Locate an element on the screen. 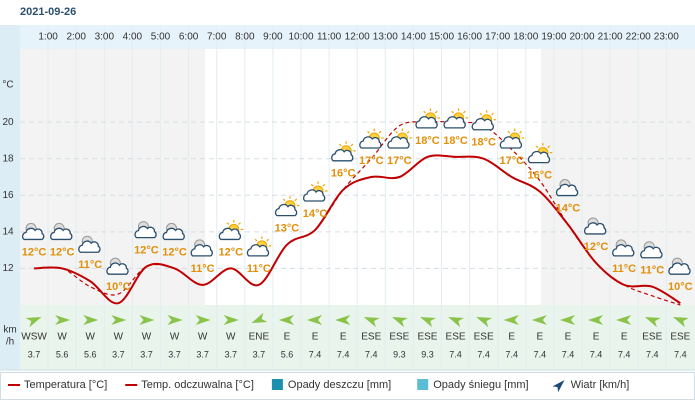 Image resolution: width=695 pixels, height=408 pixels. hour-label: 2:00 is located at coordinates (76, 37).